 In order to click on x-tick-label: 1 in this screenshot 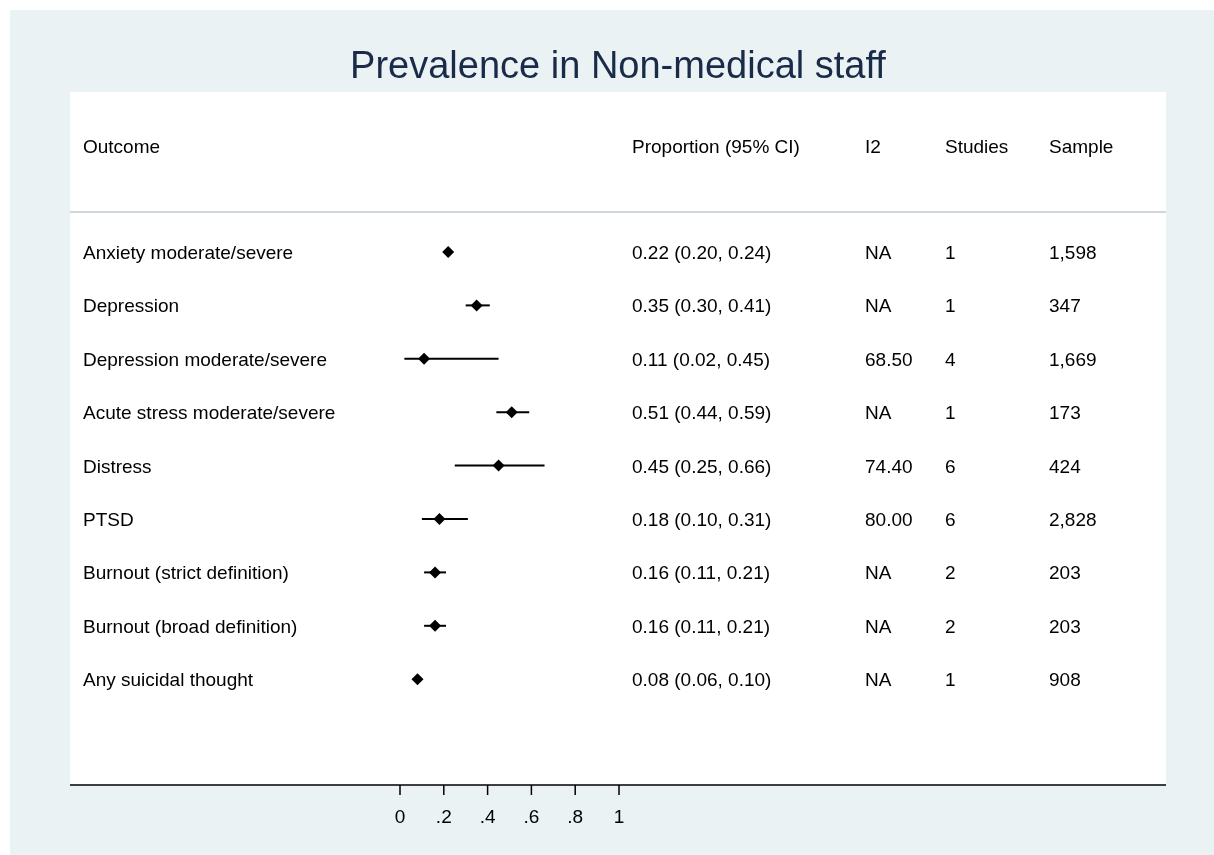, I will do `click(619, 816)`.